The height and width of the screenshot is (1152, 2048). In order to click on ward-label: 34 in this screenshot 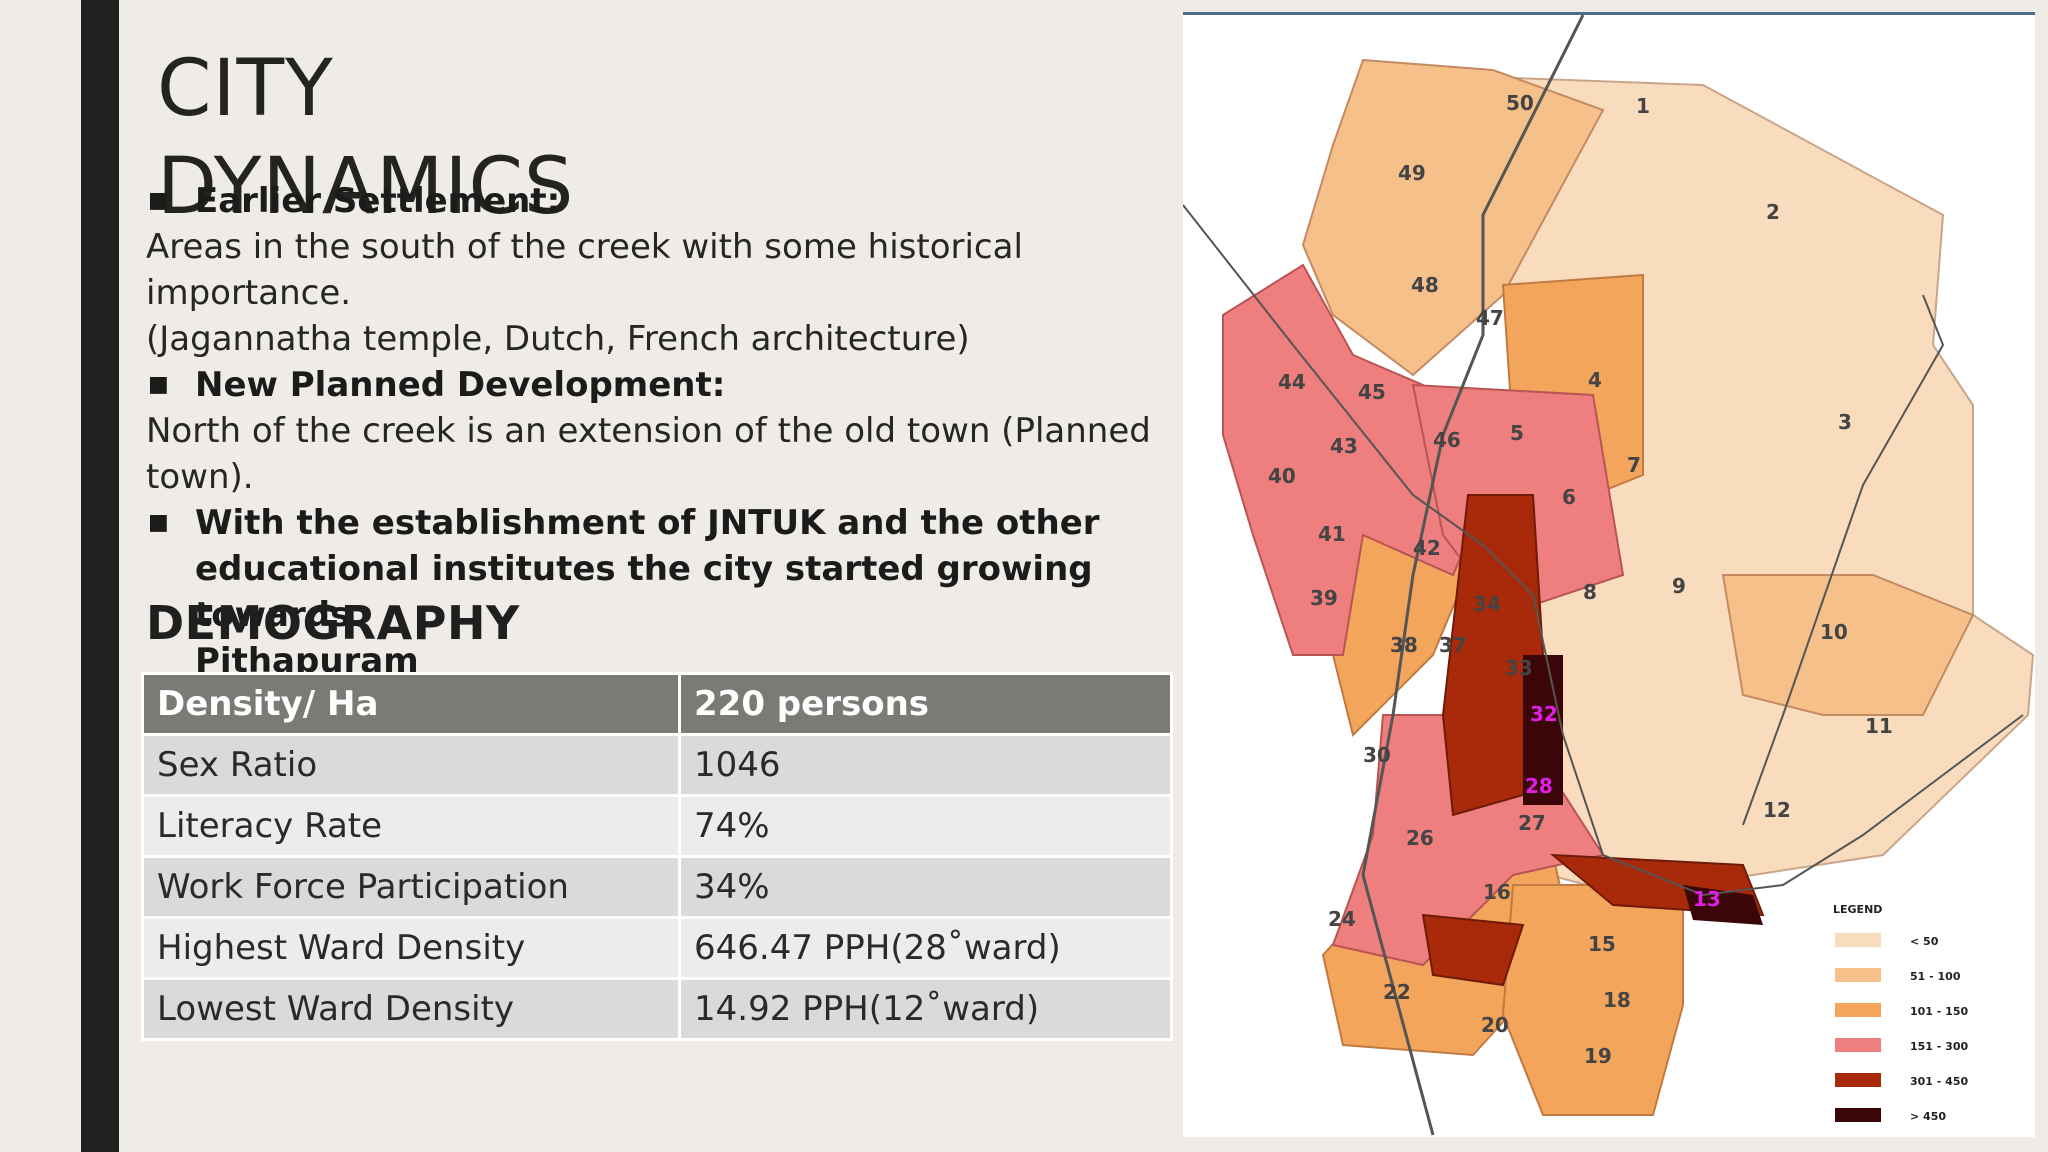, I will do `click(1487, 604)`.